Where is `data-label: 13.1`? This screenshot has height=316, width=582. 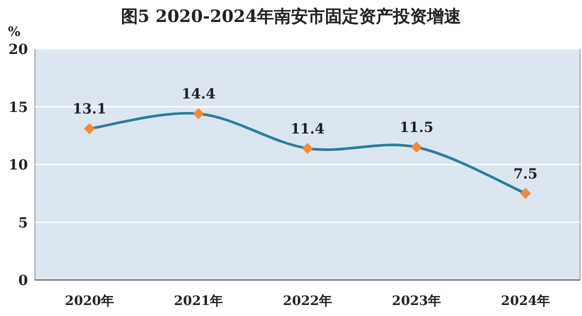 data-label: 13.1 is located at coordinates (89, 110).